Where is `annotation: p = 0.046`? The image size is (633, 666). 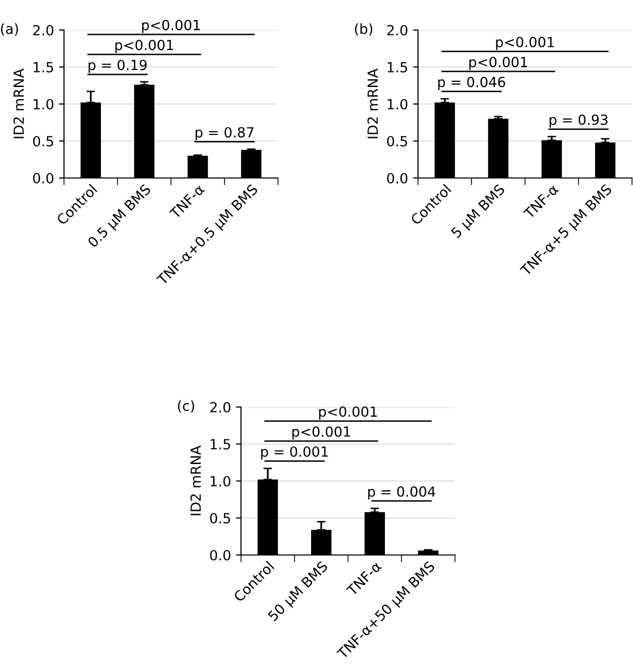
annotation: p = 0.046 is located at coordinates (472, 83).